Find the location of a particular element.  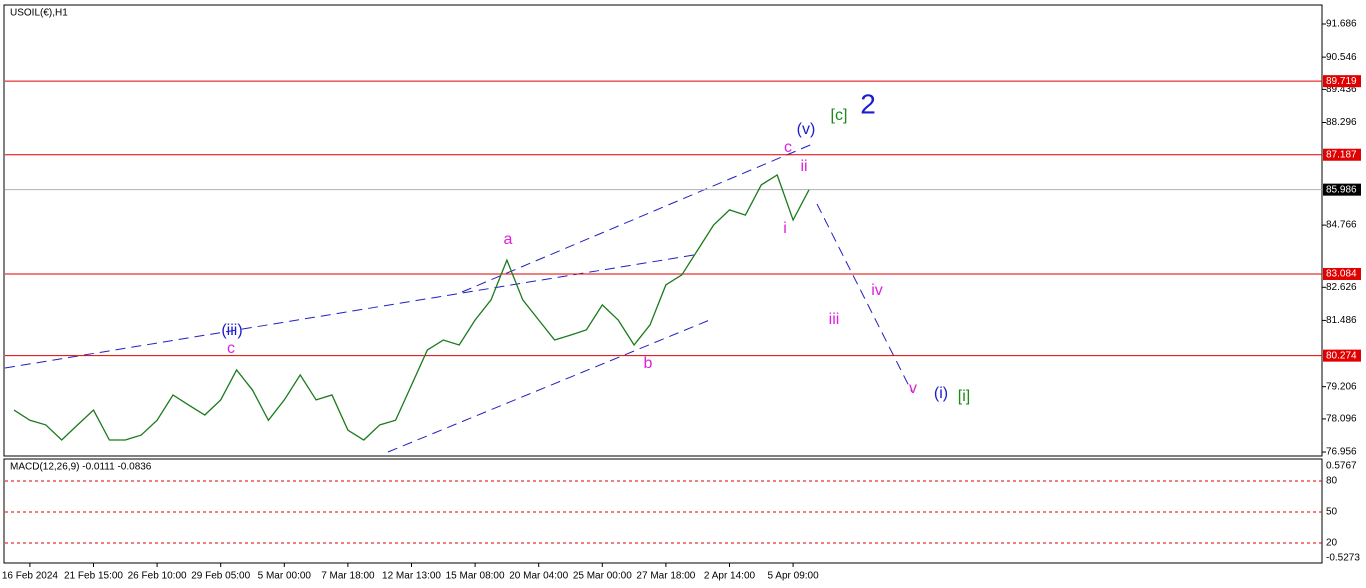

x-tick-label: 15 Mar 08:00 is located at coordinates (475, 576).